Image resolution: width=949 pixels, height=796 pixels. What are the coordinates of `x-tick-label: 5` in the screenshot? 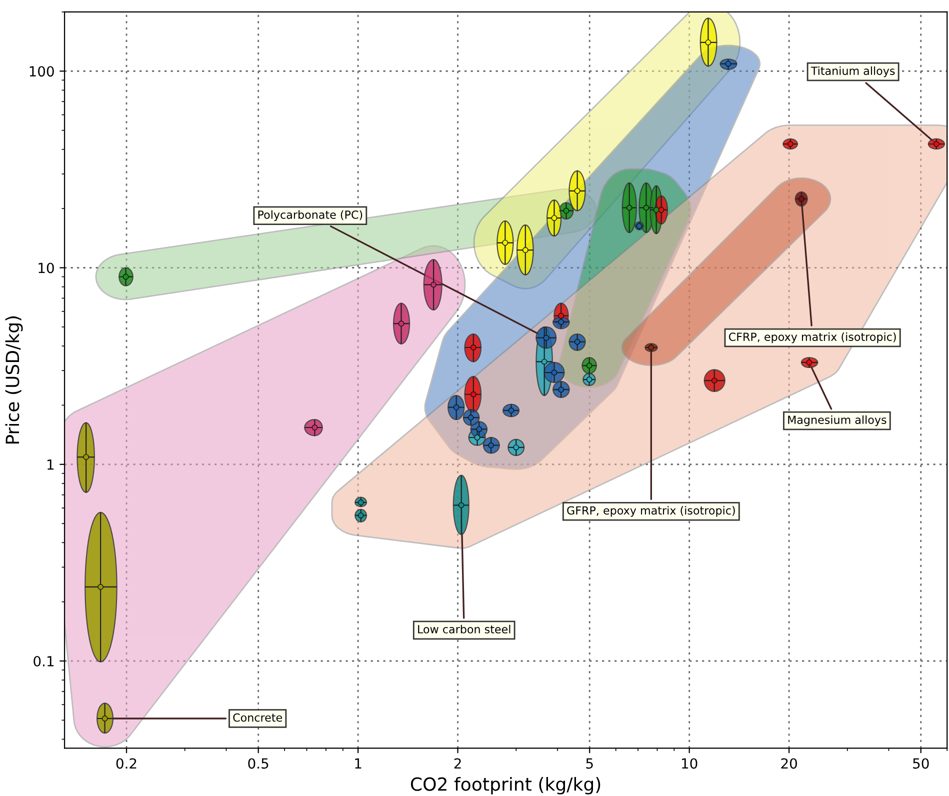 It's located at (589, 763).